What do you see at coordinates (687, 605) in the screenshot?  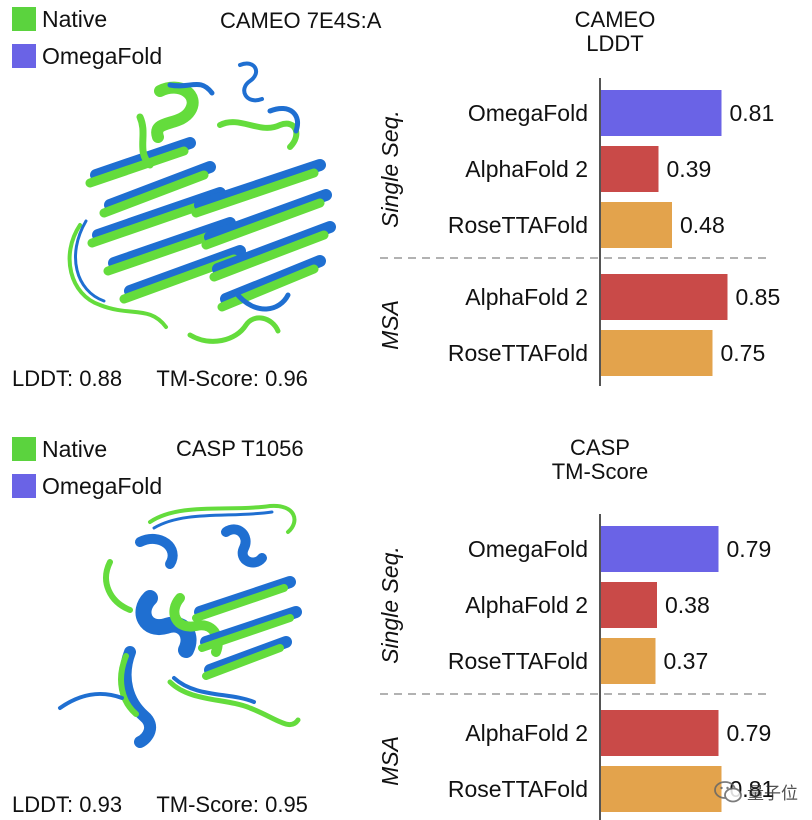 I see `data-label: 0.38` at bounding box center [687, 605].